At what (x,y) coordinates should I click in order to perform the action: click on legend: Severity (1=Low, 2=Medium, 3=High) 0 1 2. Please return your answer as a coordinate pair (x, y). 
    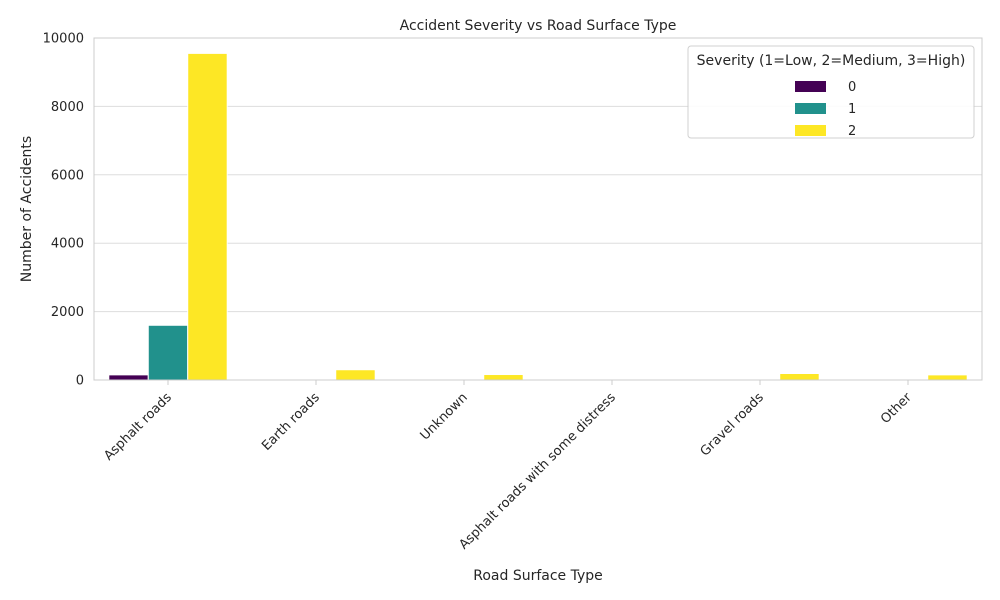
    Looking at the image, I should click on (831, 92).